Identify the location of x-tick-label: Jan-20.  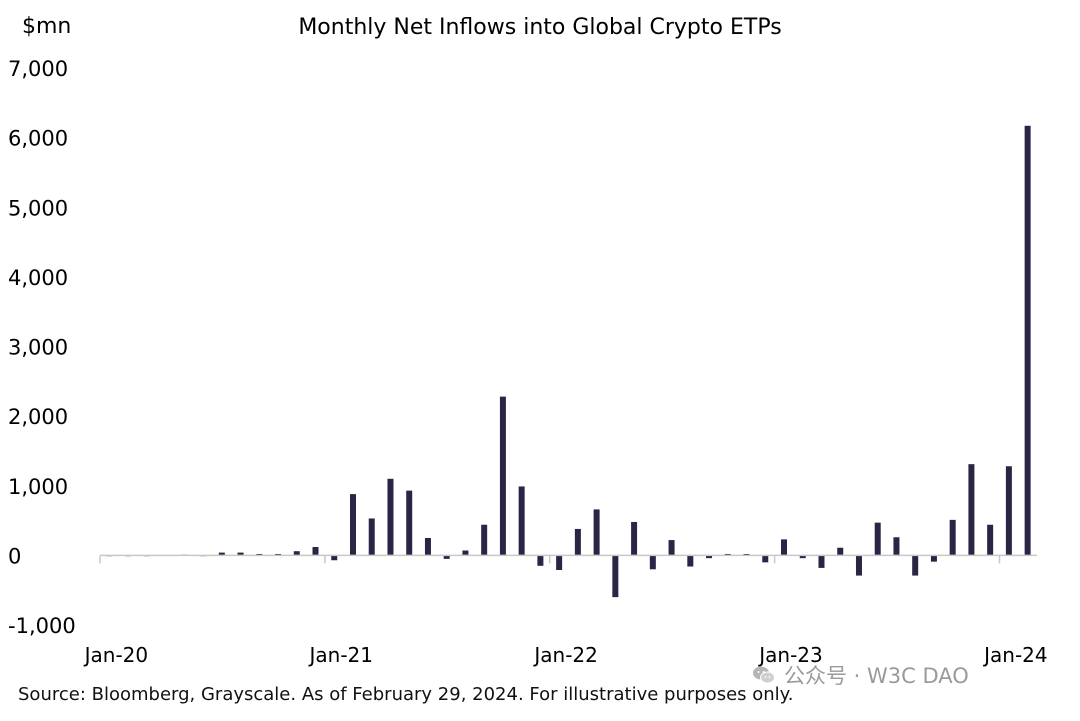
(116, 655).